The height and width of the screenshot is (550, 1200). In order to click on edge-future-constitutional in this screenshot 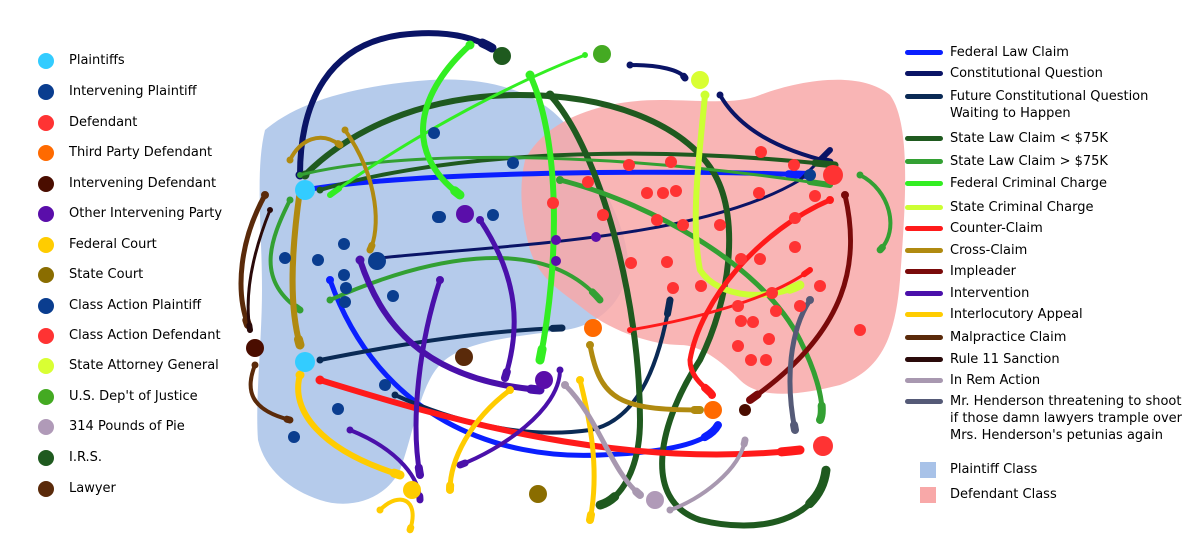, I will do `click(441, 344)`.